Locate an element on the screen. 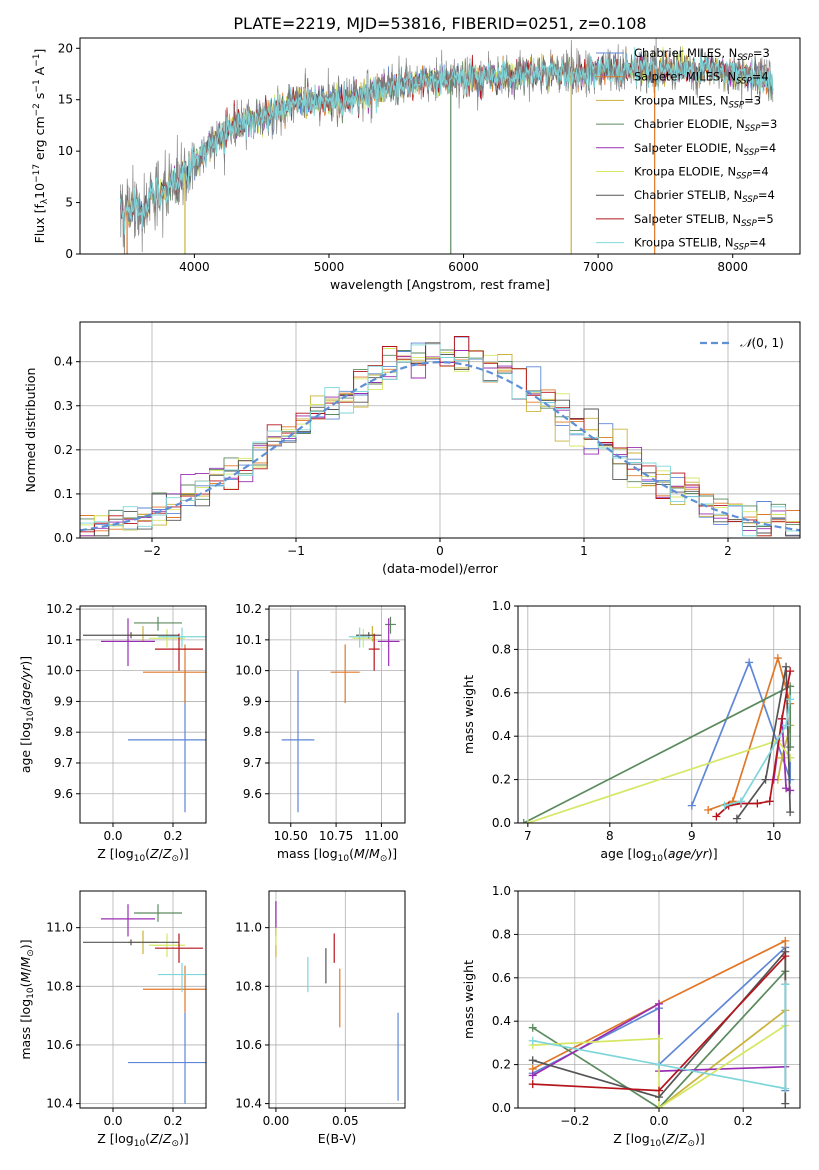 This screenshot has width=819, height=1170. legend-entry: Chabrier STELIB, NSSP=4 is located at coordinates (704, 196).